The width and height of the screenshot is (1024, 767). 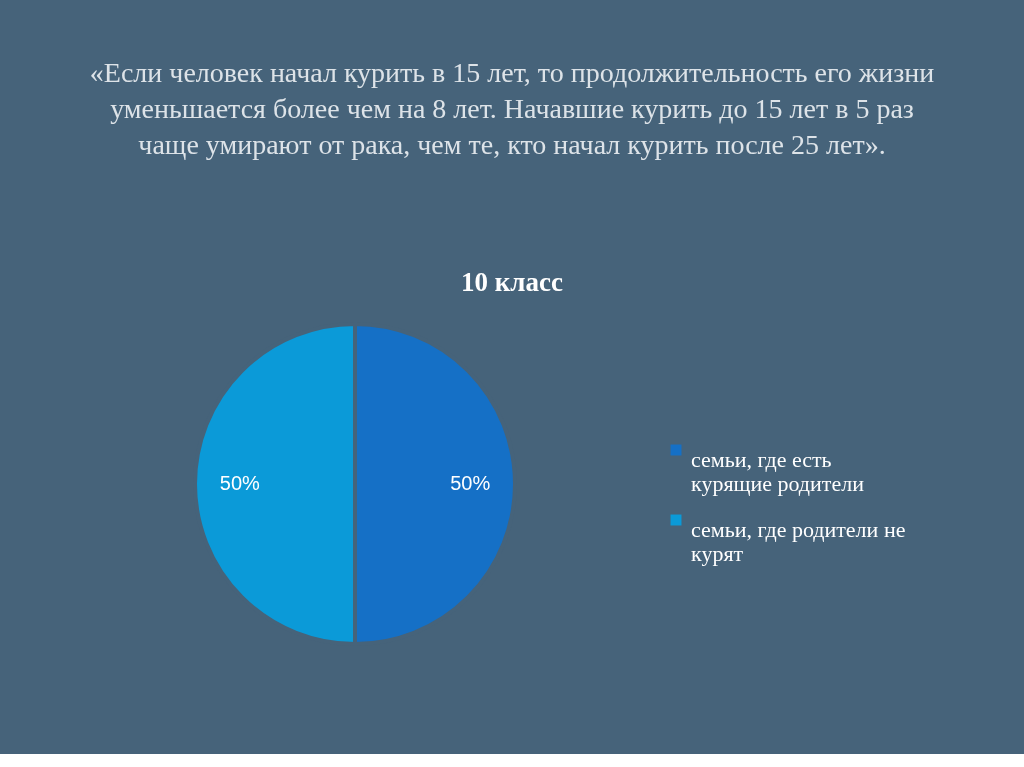 I want to click on legend-label: семьи, где родители не курят, so click(x=798, y=541).